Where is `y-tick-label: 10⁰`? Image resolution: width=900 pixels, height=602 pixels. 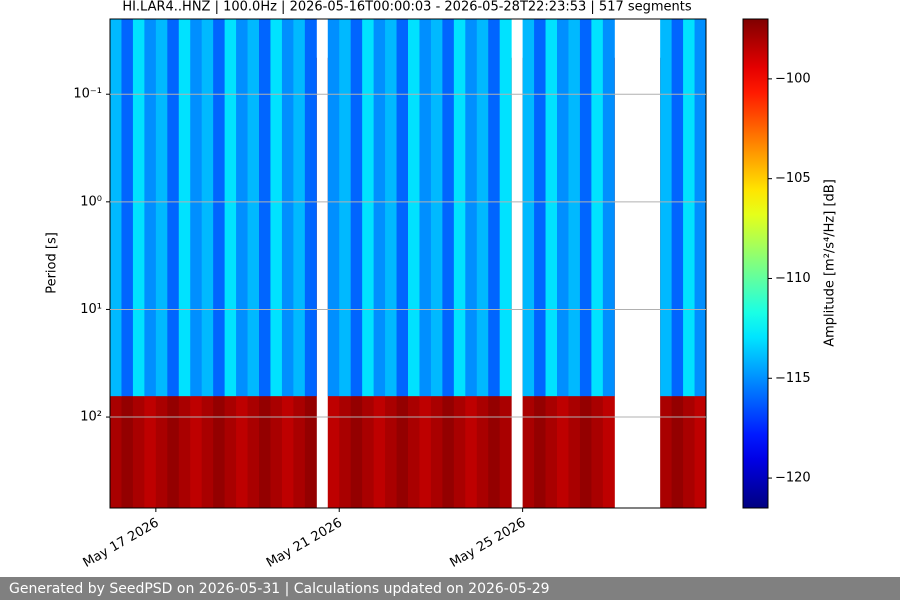
y-tick-label: 10⁰ is located at coordinates (91, 201).